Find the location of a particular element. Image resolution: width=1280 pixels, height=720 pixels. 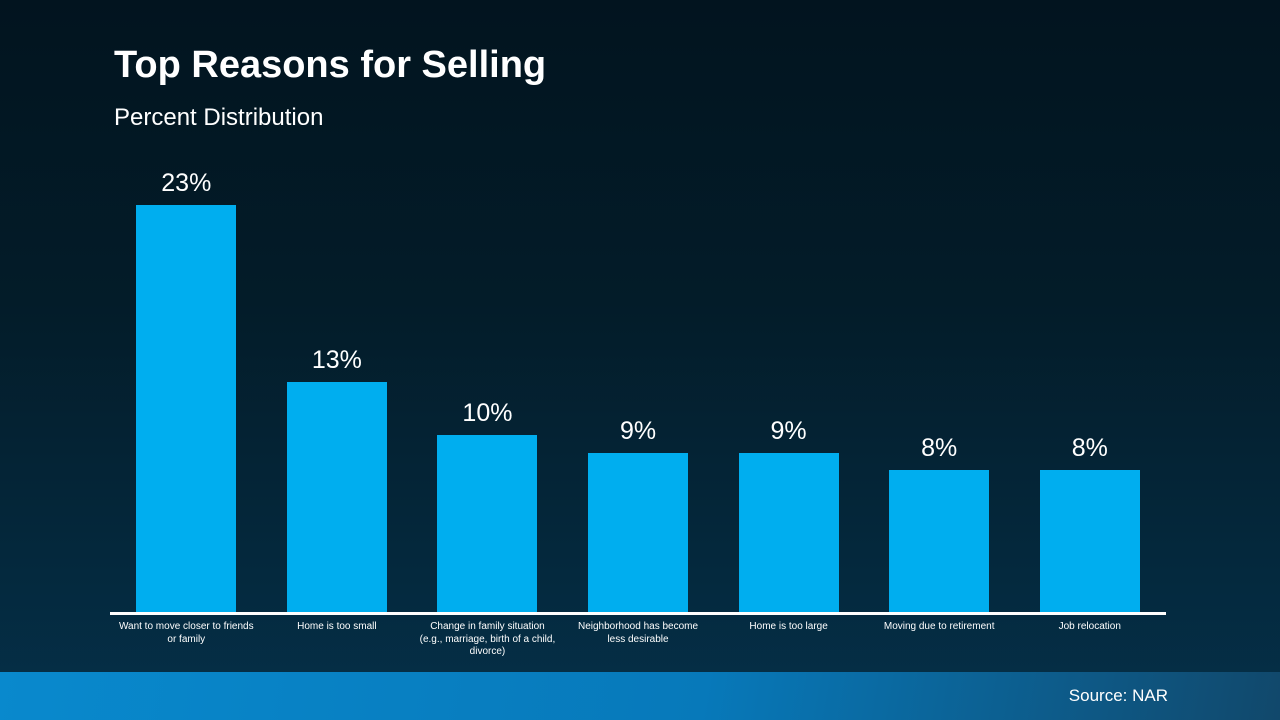

x-axis-category-label: Neighborhood has become less desirable is located at coordinates (638, 633).